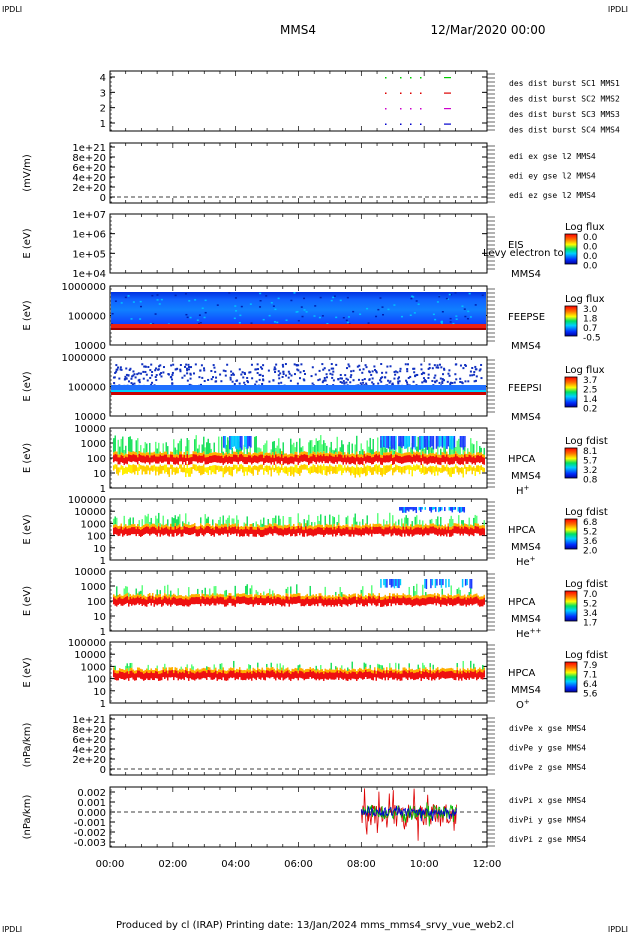 This screenshot has width=630, height=934. I want to click on x-tick-label: 12:00, so click(487, 864).